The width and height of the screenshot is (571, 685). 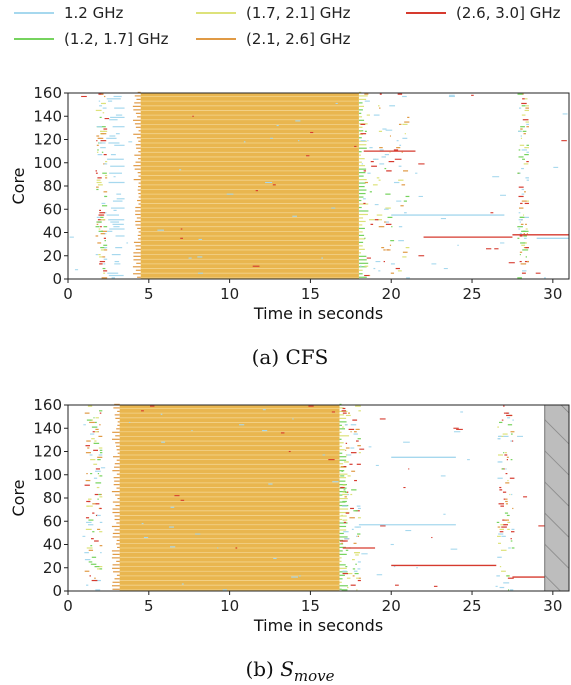 What do you see at coordinates (298, 39) in the screenshot?
I see `legend-label: (2.1, 2.6] GHz` at bounding box center [298, 39].